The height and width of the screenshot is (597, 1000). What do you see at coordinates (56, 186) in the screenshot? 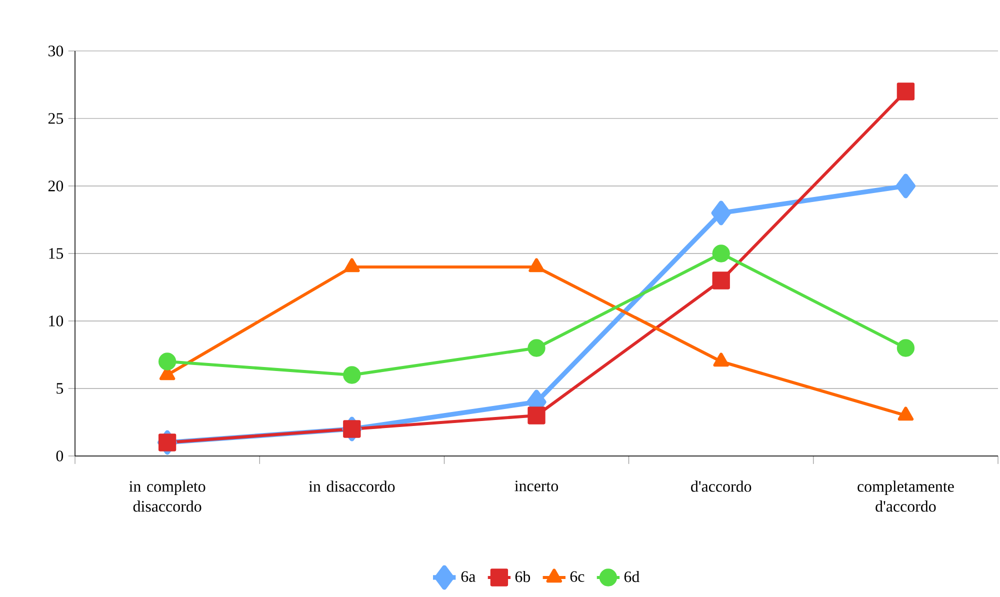
I see `y-tick-label: 20` at bounding box center [56, 186].